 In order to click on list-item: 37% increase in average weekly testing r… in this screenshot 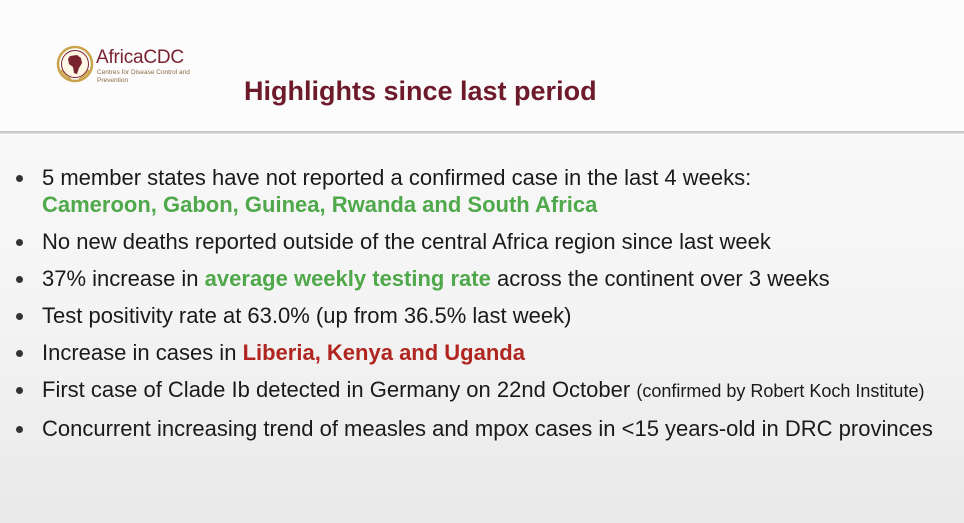, I will do `click(482, 278)`.